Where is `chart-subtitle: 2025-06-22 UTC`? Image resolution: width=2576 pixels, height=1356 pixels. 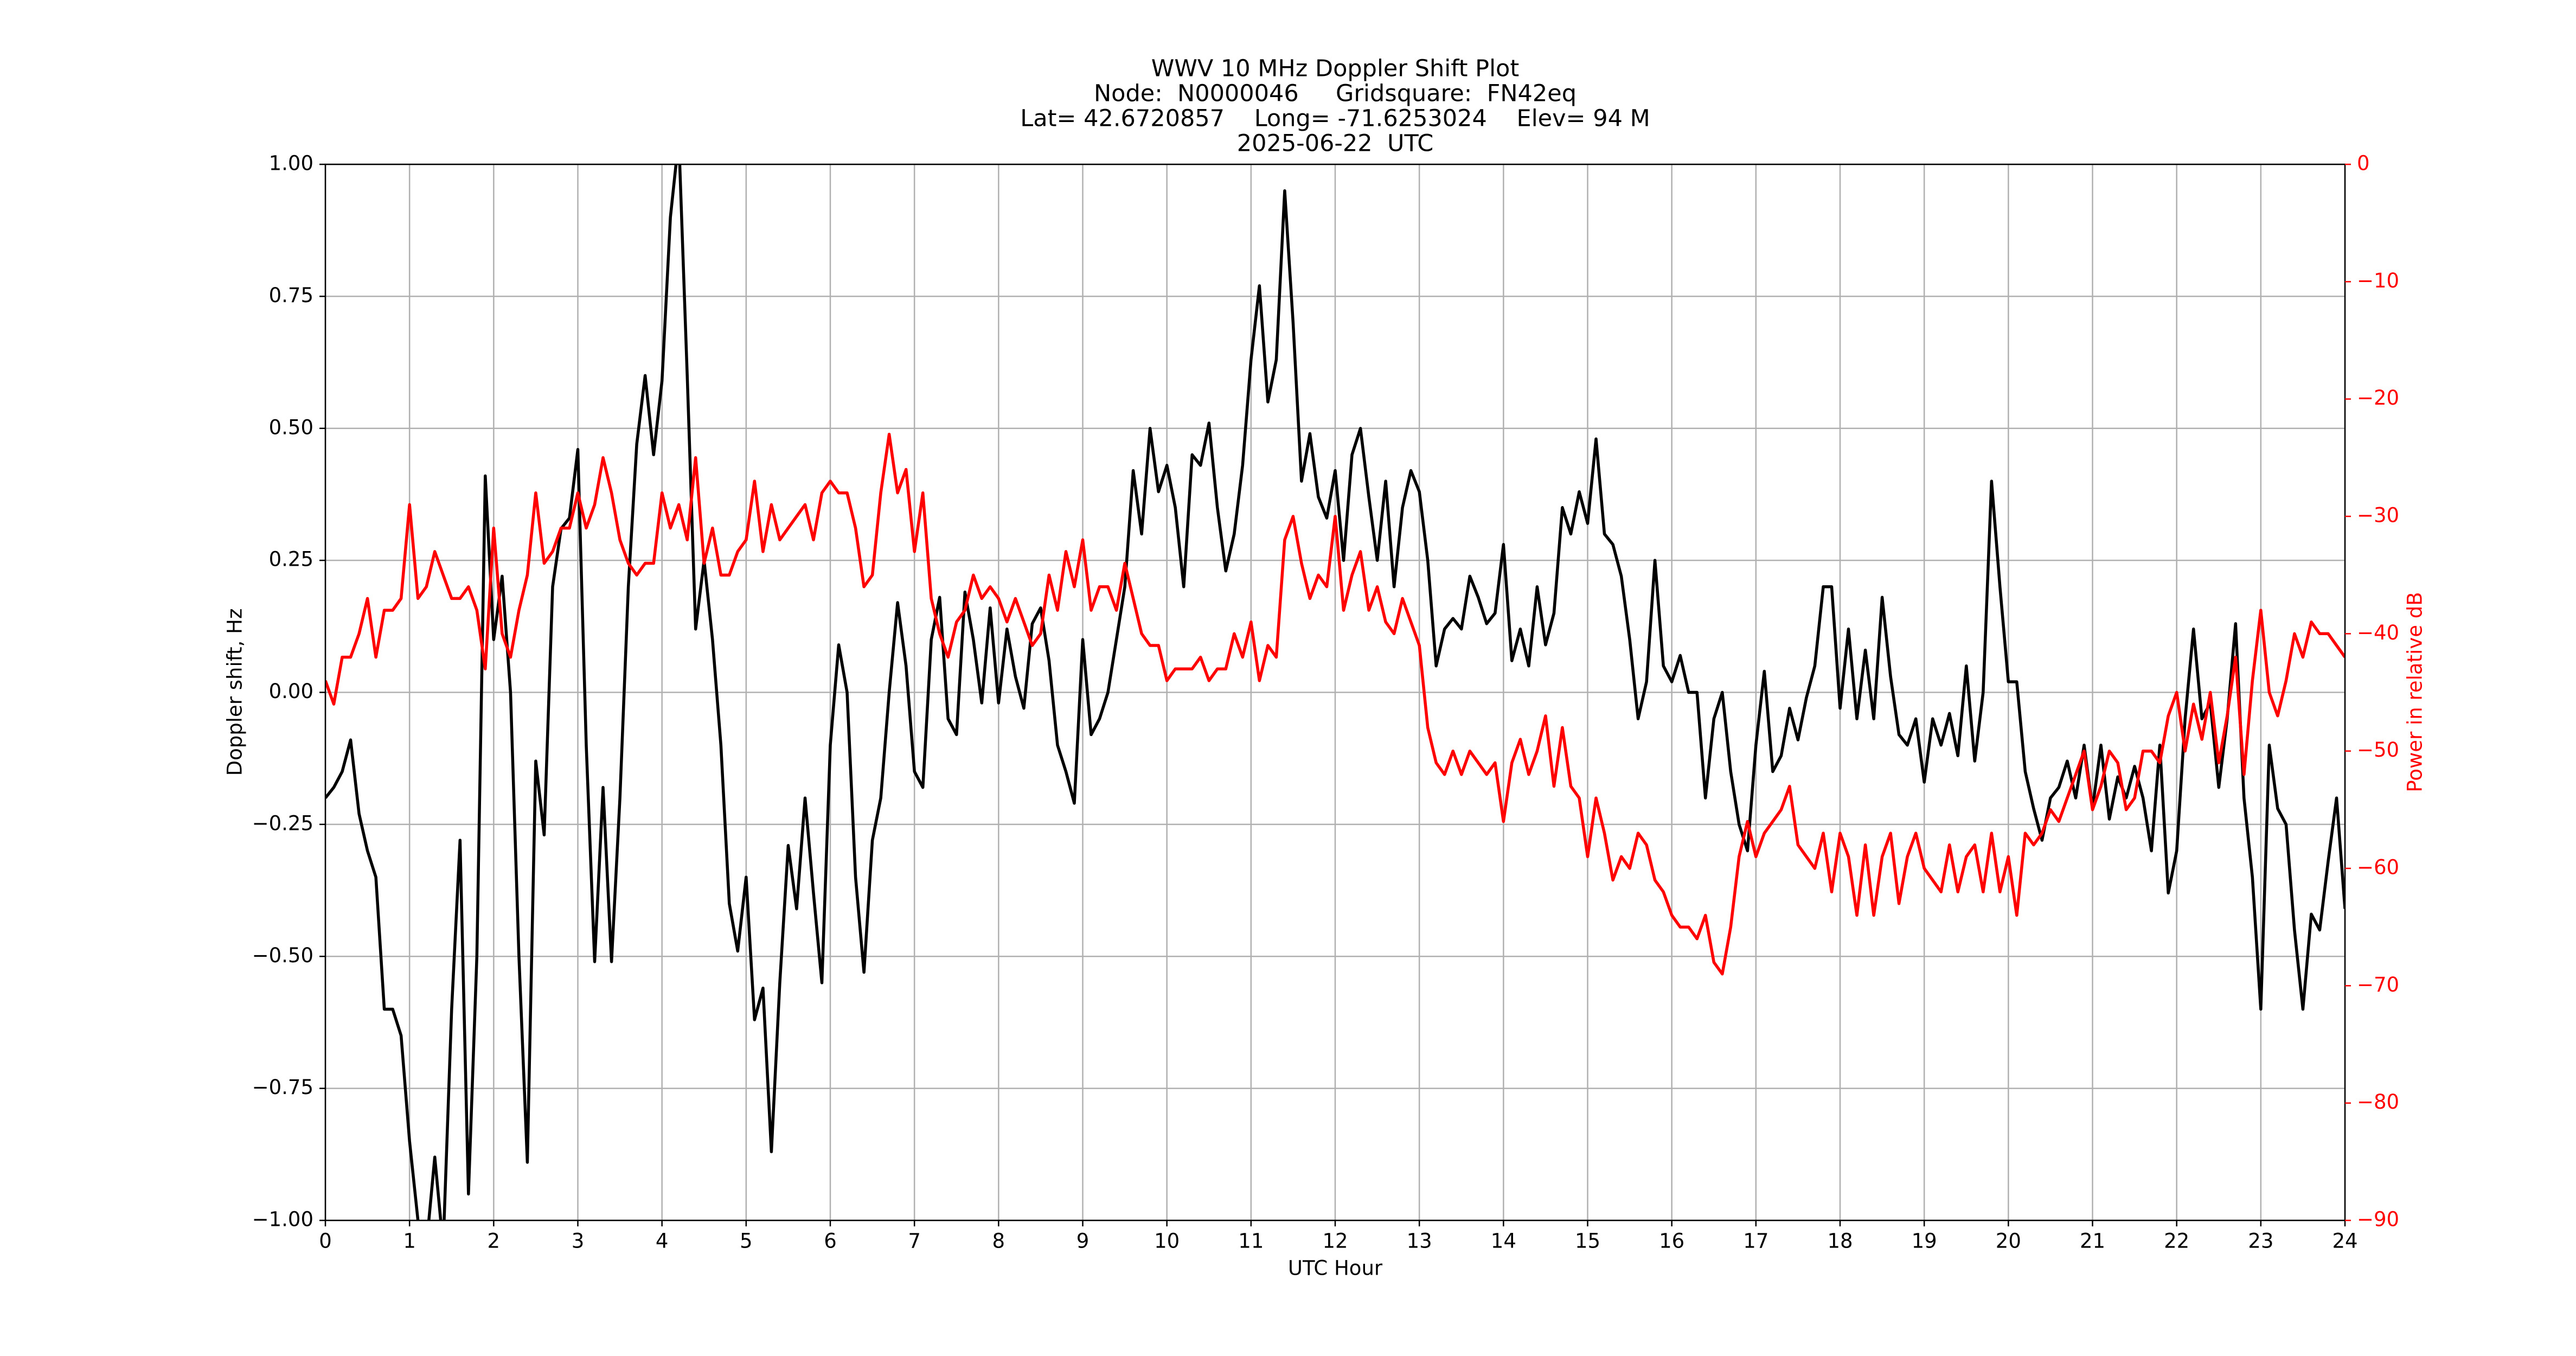 chart-subtitle: 2025-06-22 UTC is located at coordinates (1335, 143).